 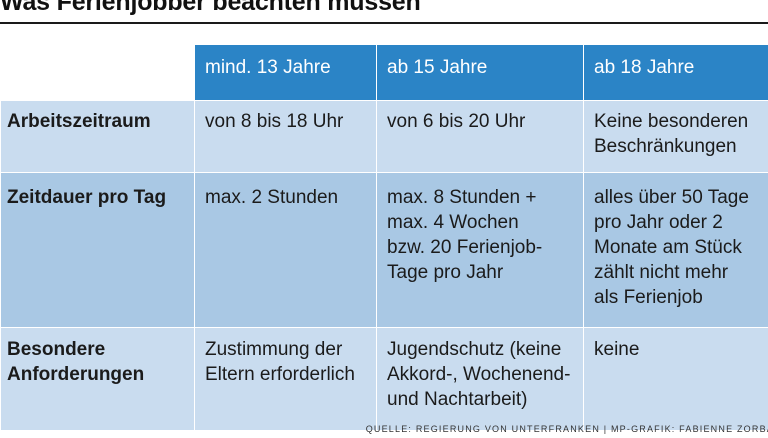 I want to click on column-header-15: ab 15 Jahre, so click(x=480, y=73).